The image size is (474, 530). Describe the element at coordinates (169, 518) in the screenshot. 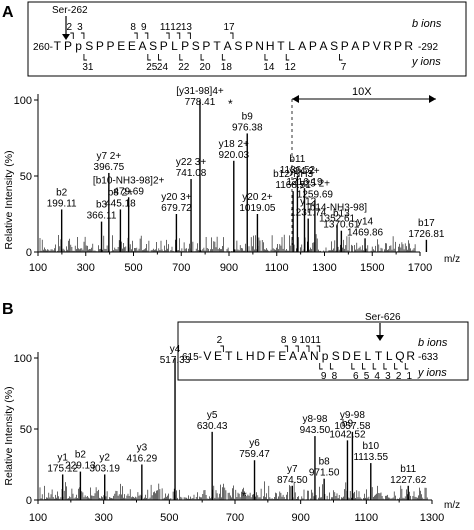

I see `x-tick-label-b: 500` at that location.